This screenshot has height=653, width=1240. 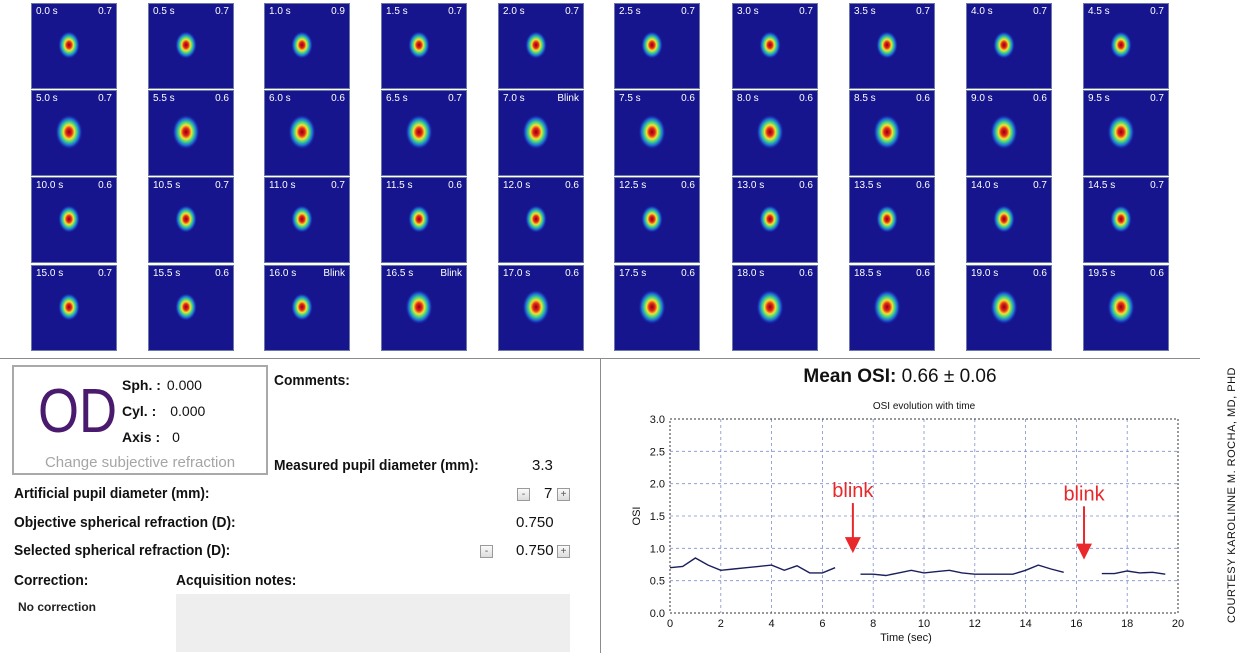 What do you see at coordinates (985, 273) in the screenshot?
I see `thumbnail-time: 19.0 s` at bounding box center [985, 273].